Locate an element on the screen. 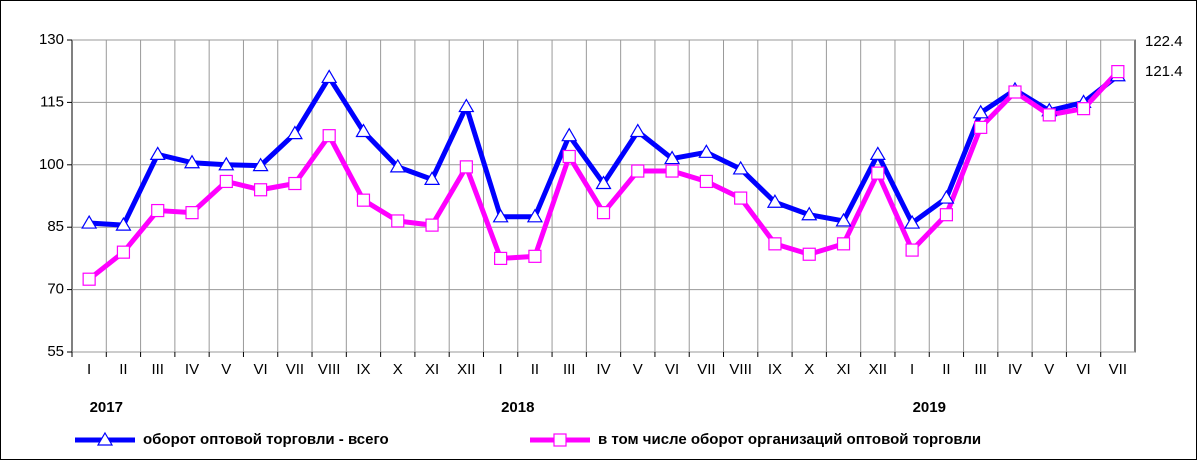 Image resolution: width=1198 pixels, height=461 pixels. y-tick-label: 85 is located at coordinates (55, 226).